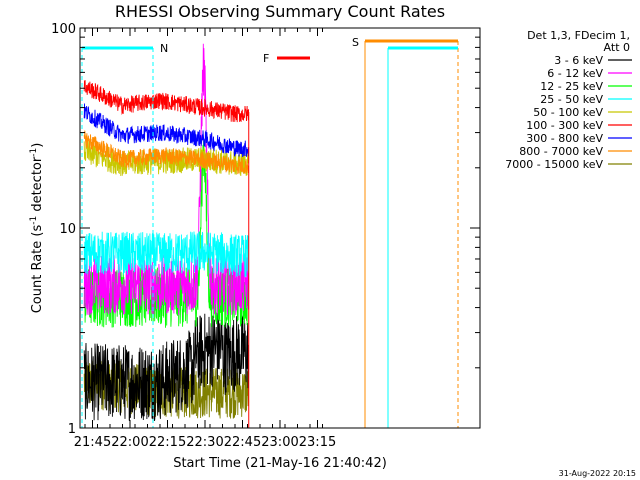  I want to click on x-tick-label: 22:00, so click(129, 442).